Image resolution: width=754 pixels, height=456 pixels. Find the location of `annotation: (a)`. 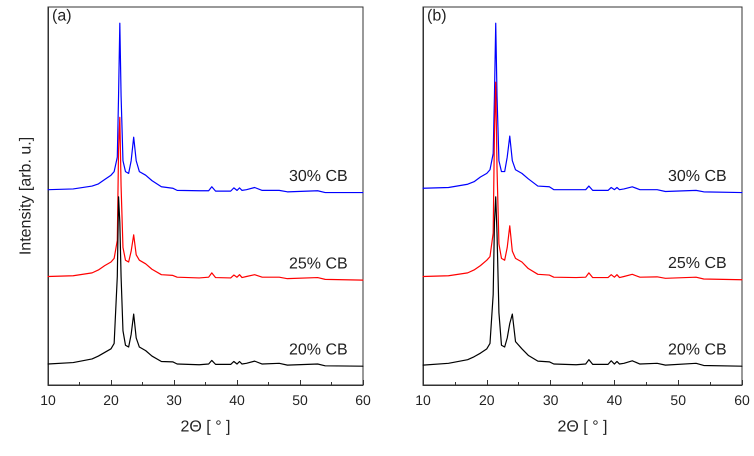

annotation: (a) is located at coordinates (62, 16).